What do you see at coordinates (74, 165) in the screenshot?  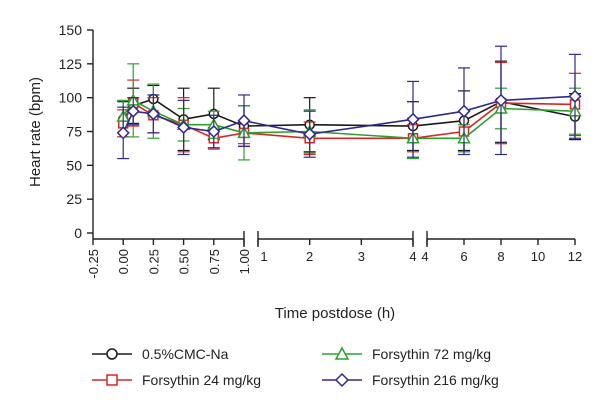 I see `y-tick-label: 50` at bounding box center [74, 165].